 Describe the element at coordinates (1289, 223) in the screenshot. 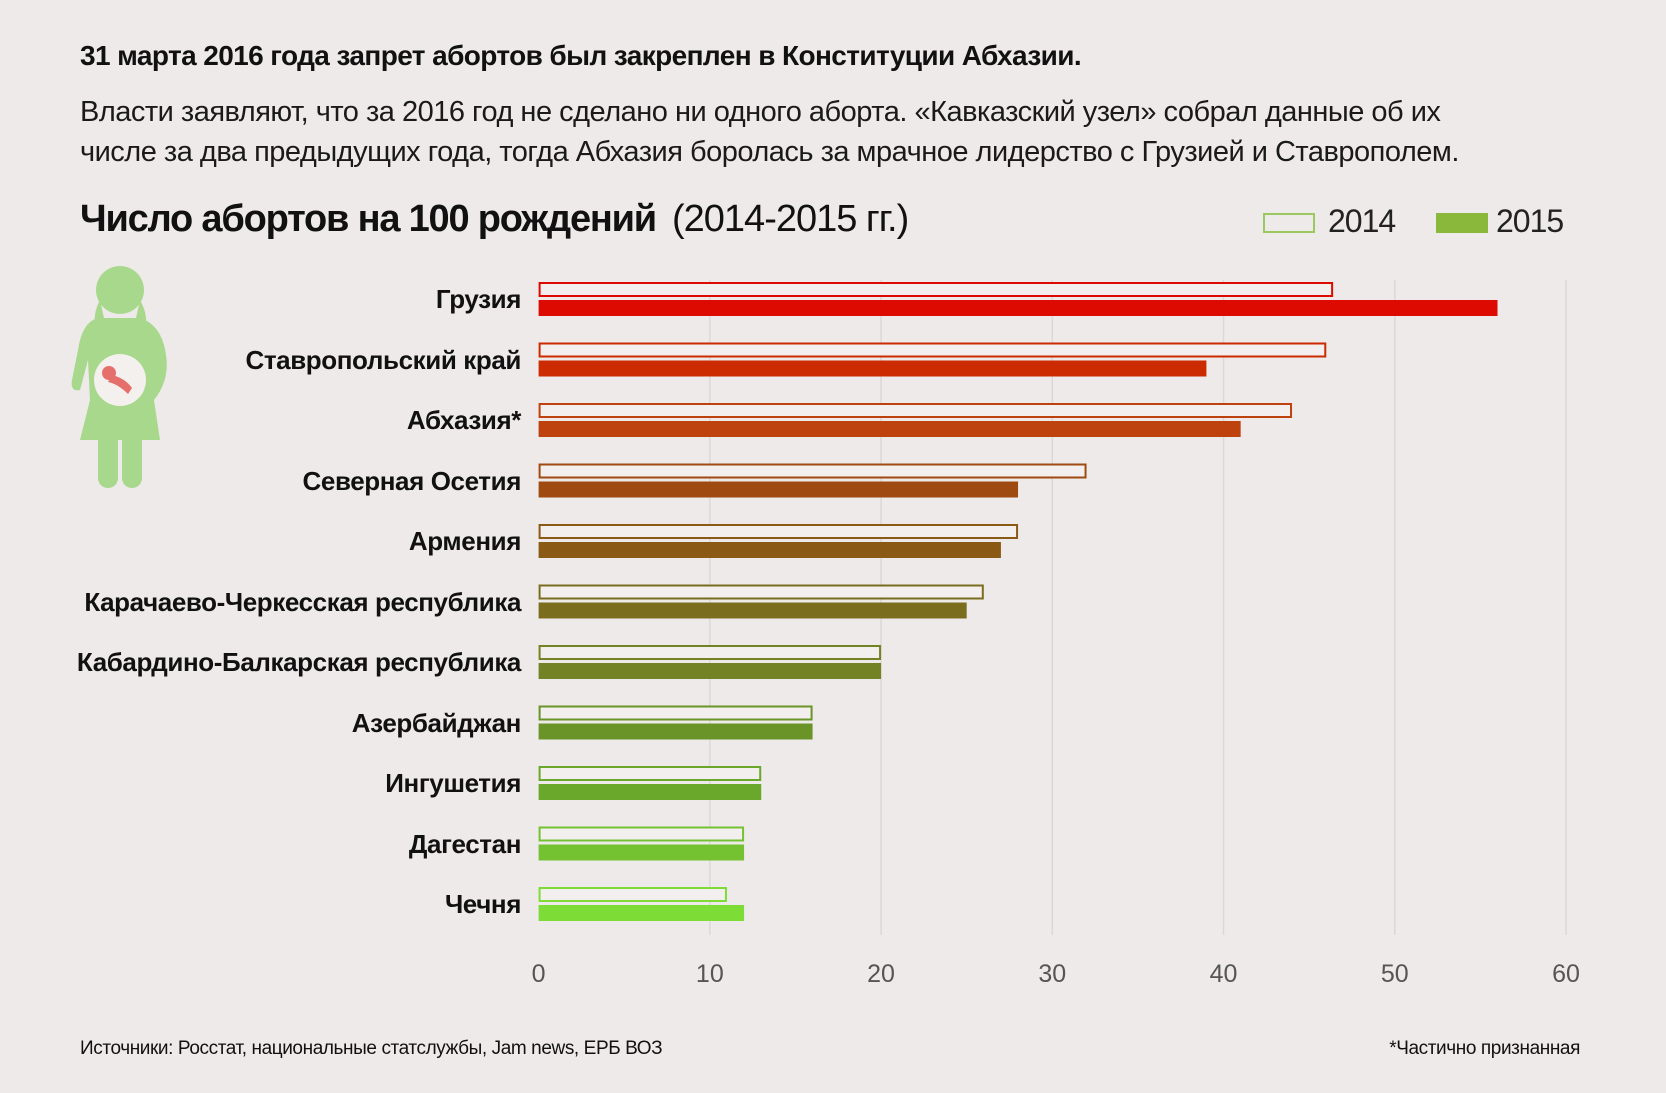

I see `legend-swatch-2014` at that location.